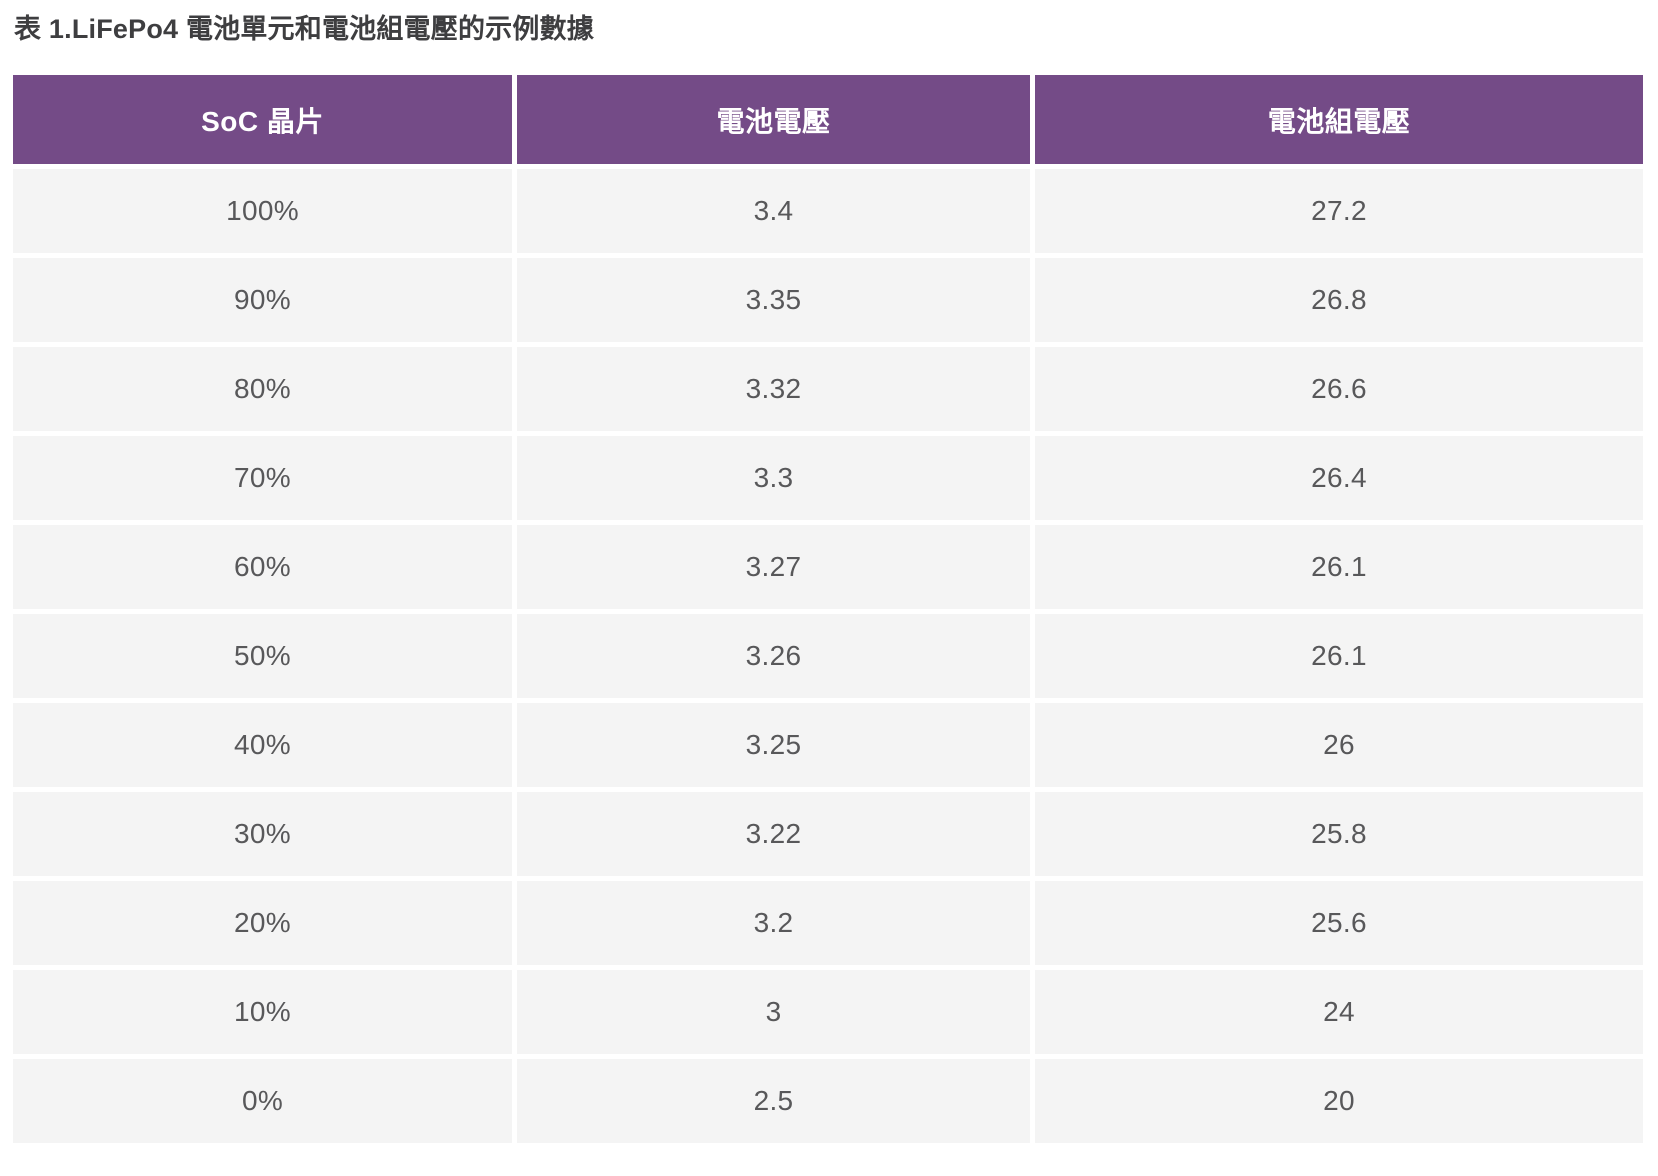  Describe the element at coordinates (1339, 1101) in the screenshot. I see `table-cell-pack-voltage: 20` at that location.